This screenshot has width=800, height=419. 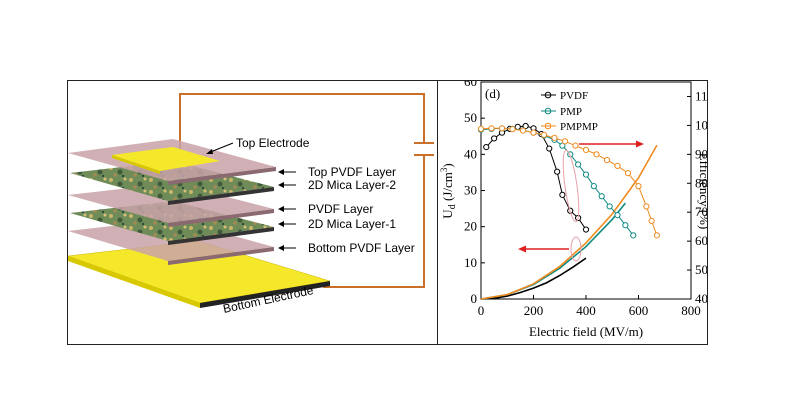 What do you see at coordinates (548, 126) in the screenshot?
I see `legend-marker-pmpmp` at bounding box center [548, 126].